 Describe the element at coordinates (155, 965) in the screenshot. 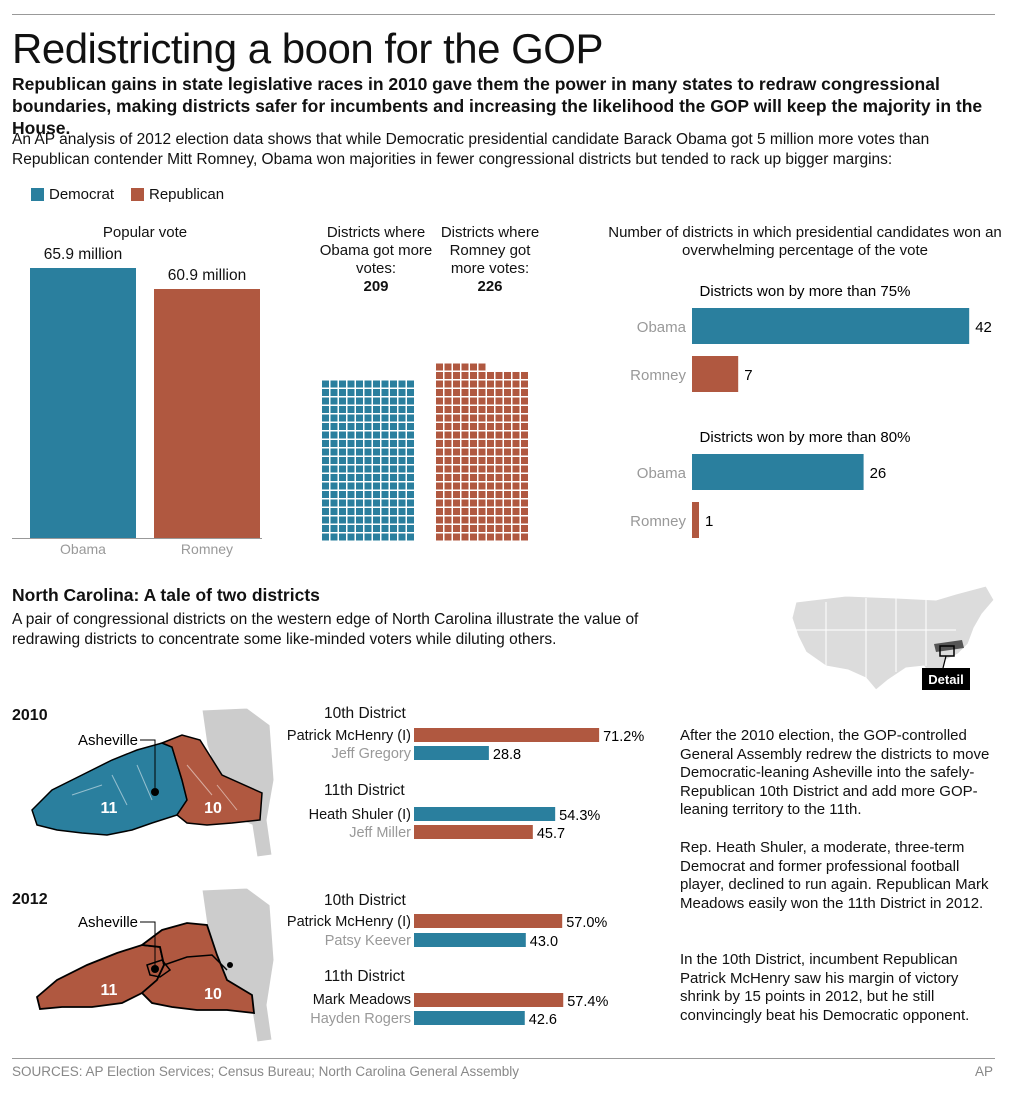

I see `nc-map-2012: Asheville 11 10` at that location.